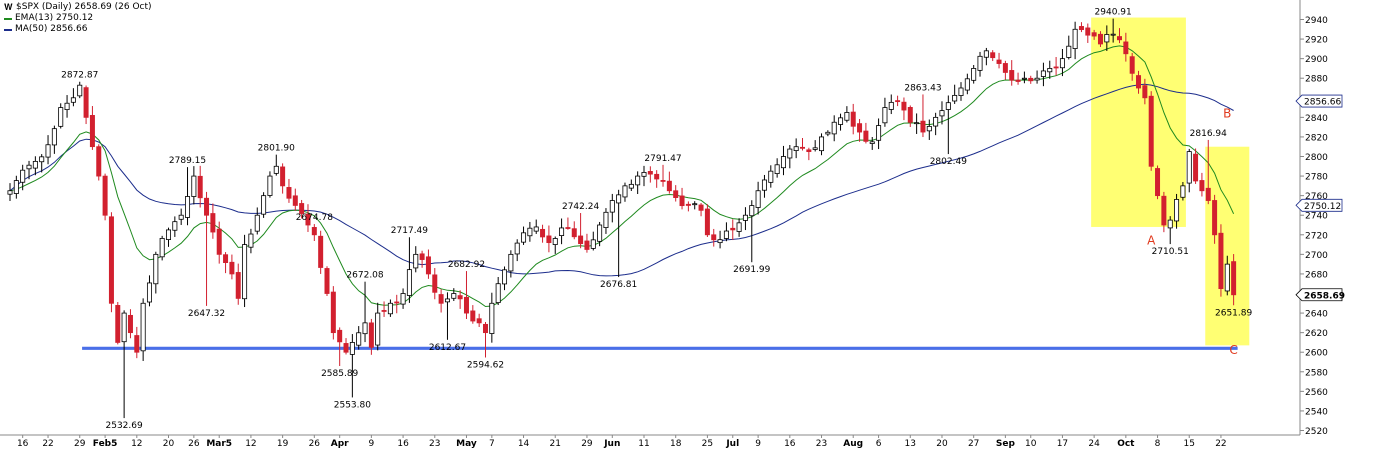 This screenshot has width=1385, height=449. Describe the element at coordinates (1189, 444) in the screenshot. I see `x-tick-label: 15` at that location.